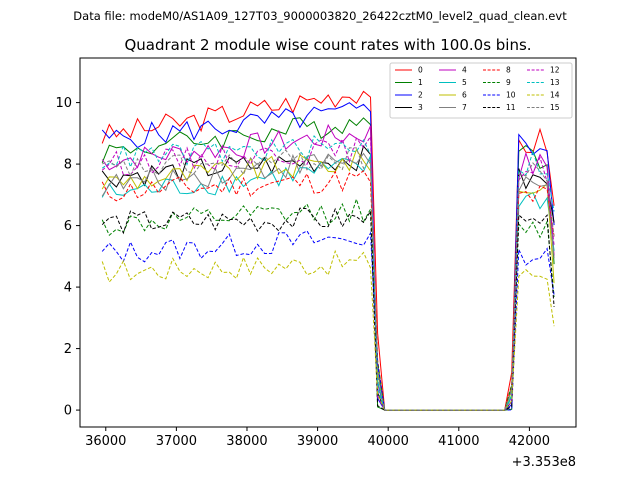 The height and width of the screenshot is (480, 640). Describe the element at coordinates (317, 441) in the screenshot. I see `x-tick-label: 39000` at that location.